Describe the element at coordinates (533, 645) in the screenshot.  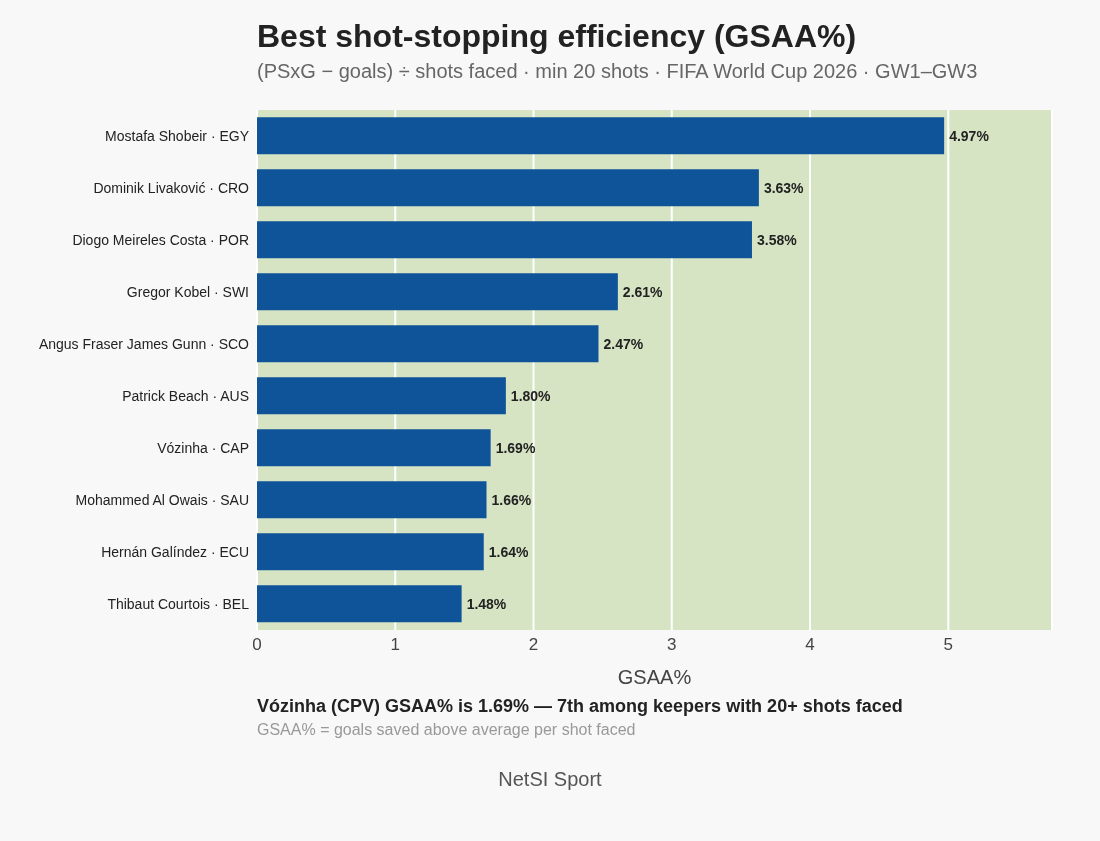
I see `x-tick-label: 2` at that location.